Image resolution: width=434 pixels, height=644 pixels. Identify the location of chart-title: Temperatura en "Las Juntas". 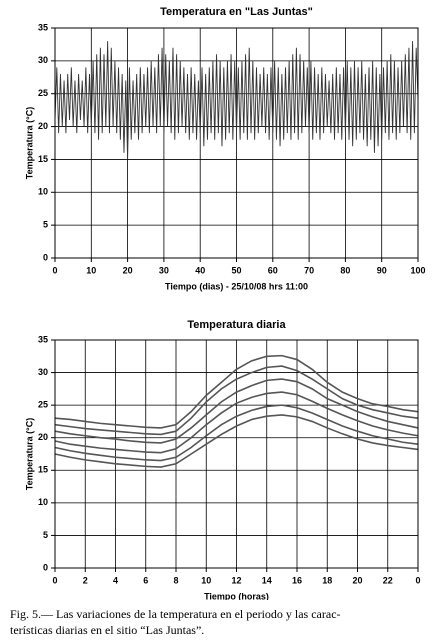
(236, 12).